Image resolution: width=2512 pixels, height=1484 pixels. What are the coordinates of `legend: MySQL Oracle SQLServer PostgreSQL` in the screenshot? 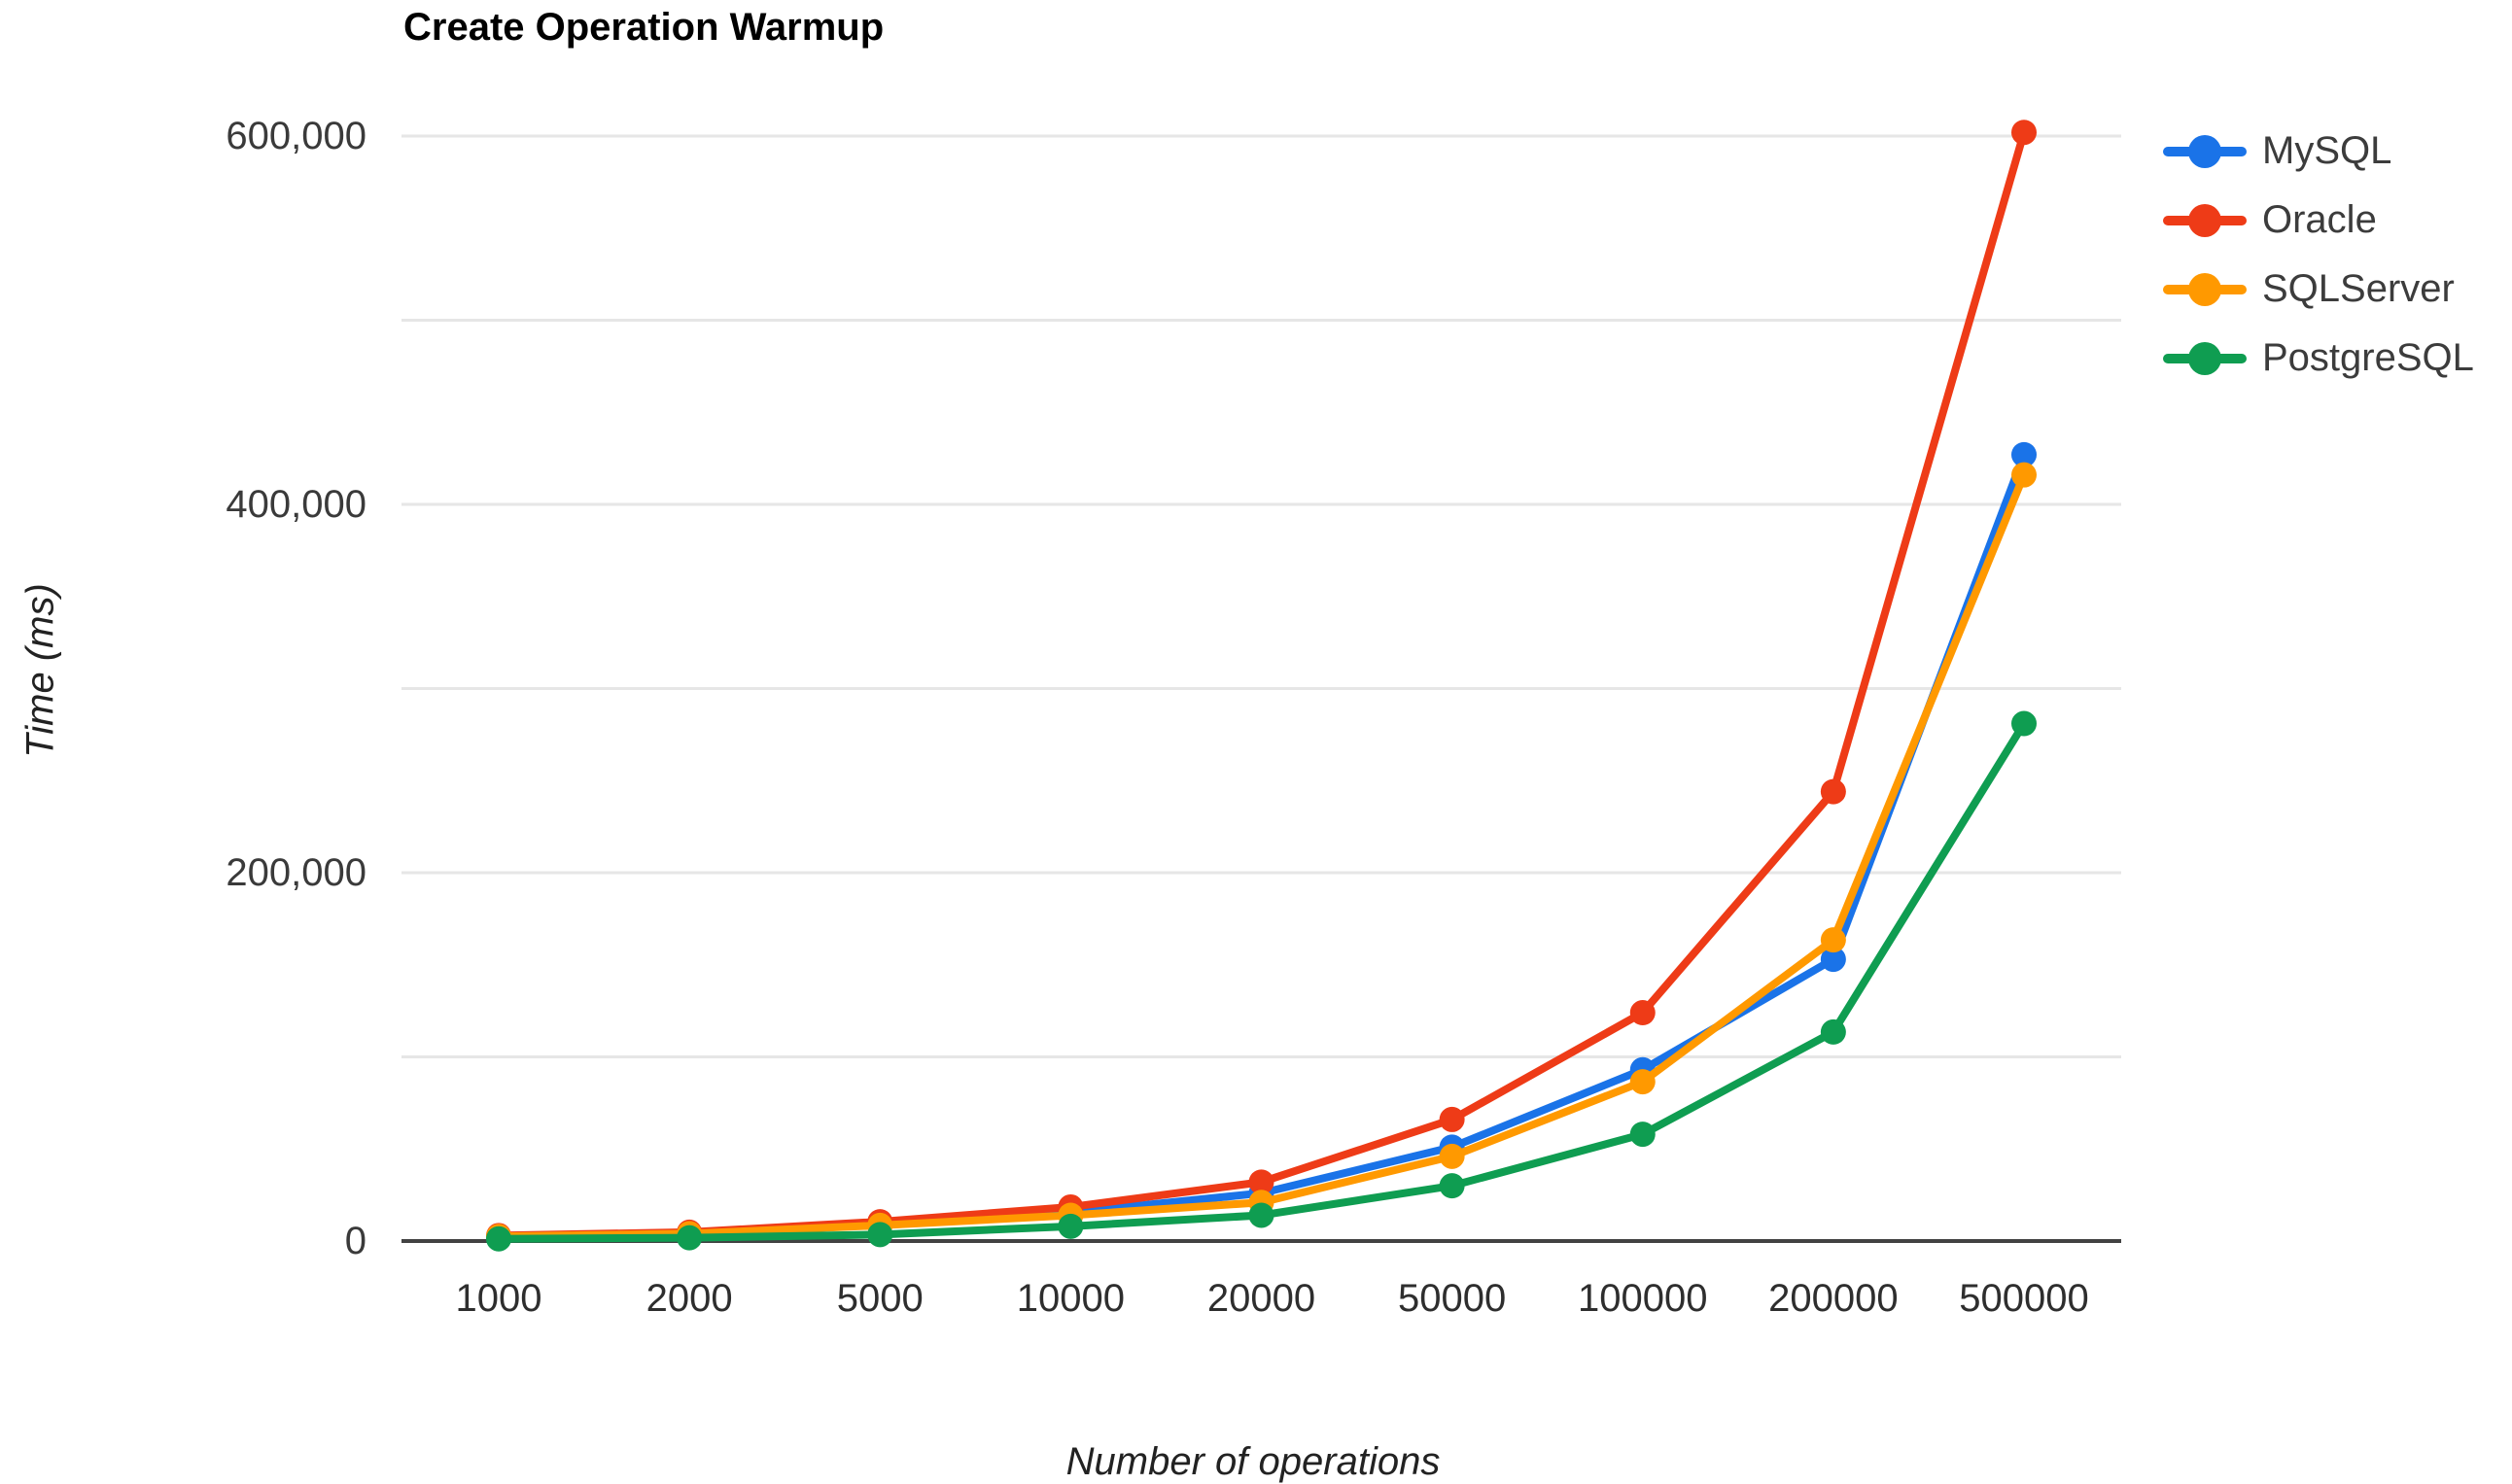 It's located at (2319, 255).